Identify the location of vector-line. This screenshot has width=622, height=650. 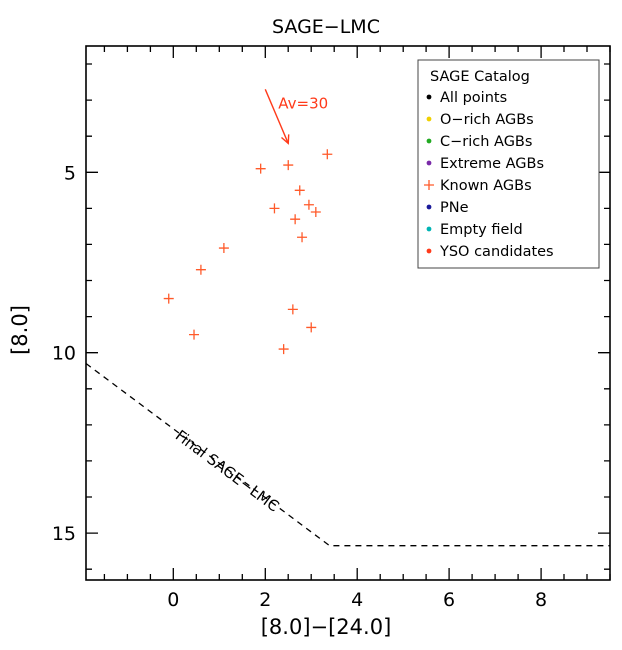
(276, 116).